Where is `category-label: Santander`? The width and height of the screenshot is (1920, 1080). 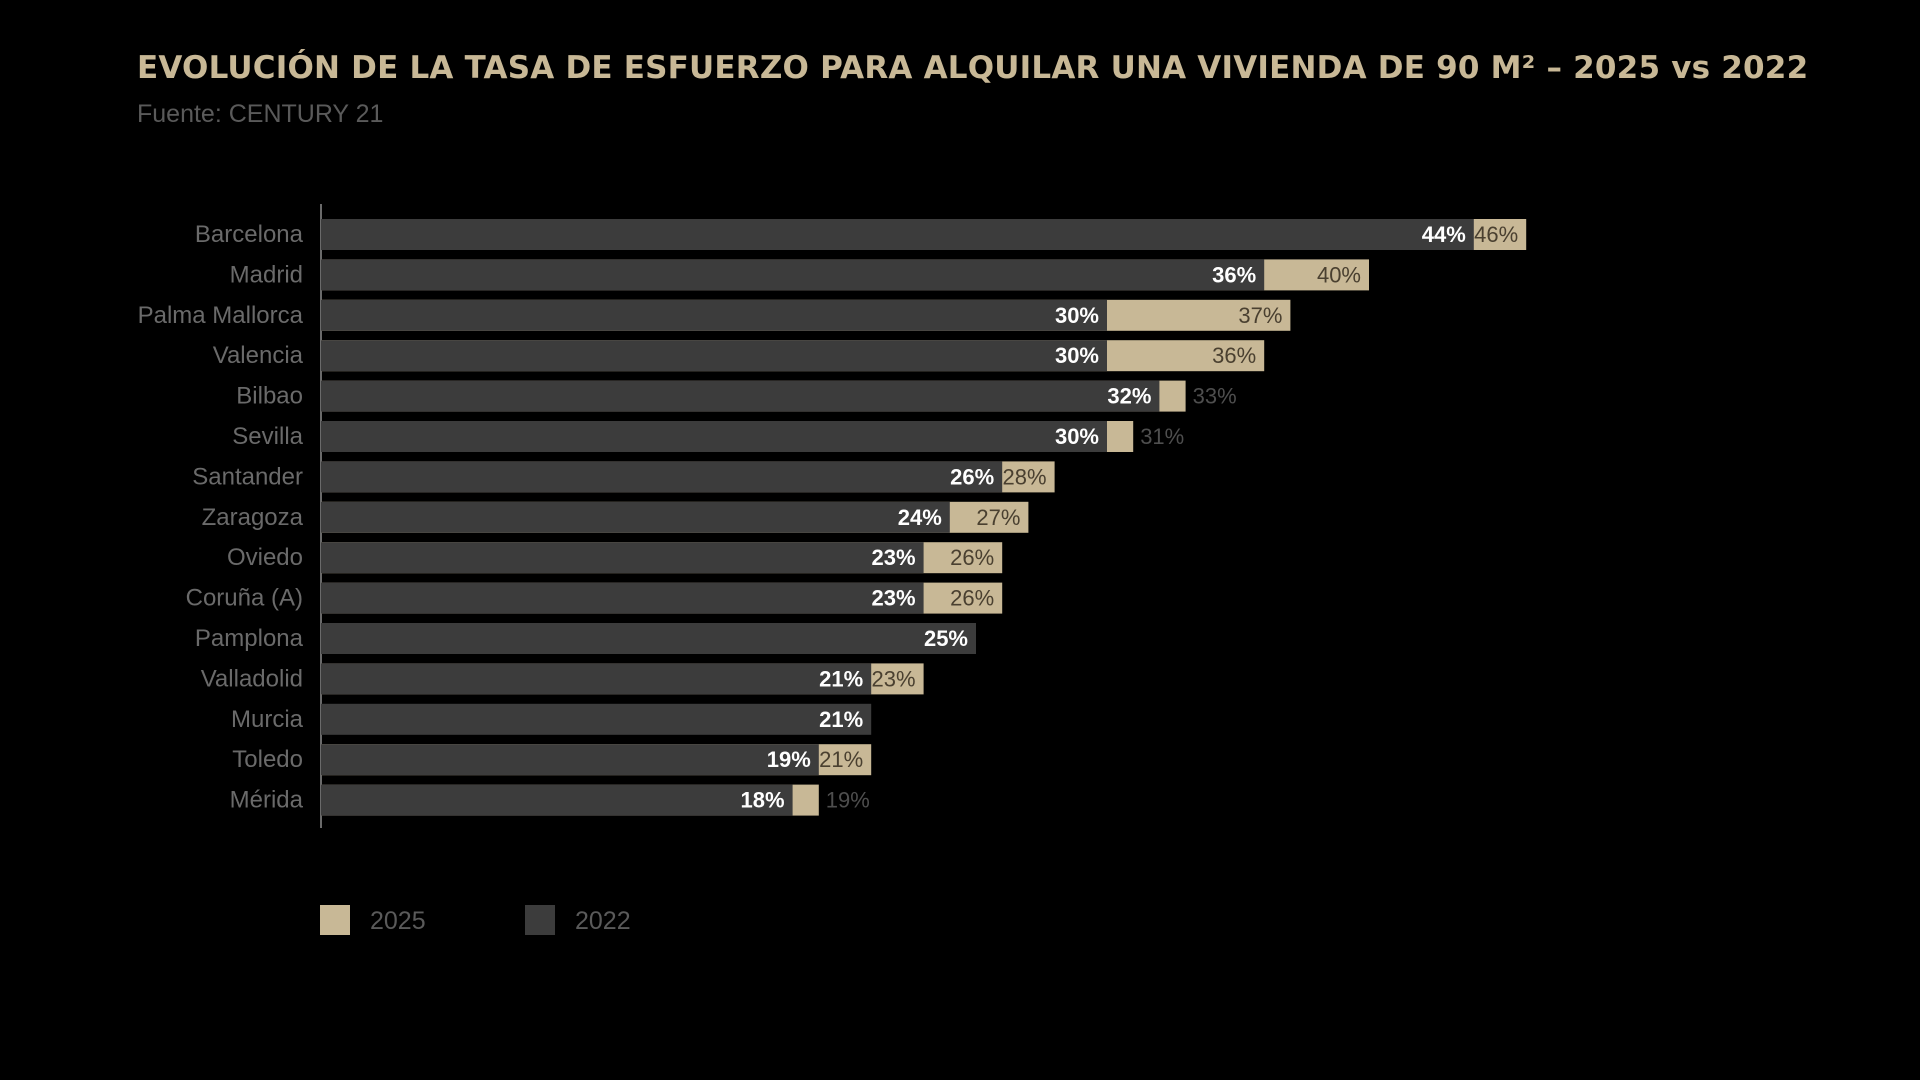
category-label: Santander is located at coordinates (247, 476).